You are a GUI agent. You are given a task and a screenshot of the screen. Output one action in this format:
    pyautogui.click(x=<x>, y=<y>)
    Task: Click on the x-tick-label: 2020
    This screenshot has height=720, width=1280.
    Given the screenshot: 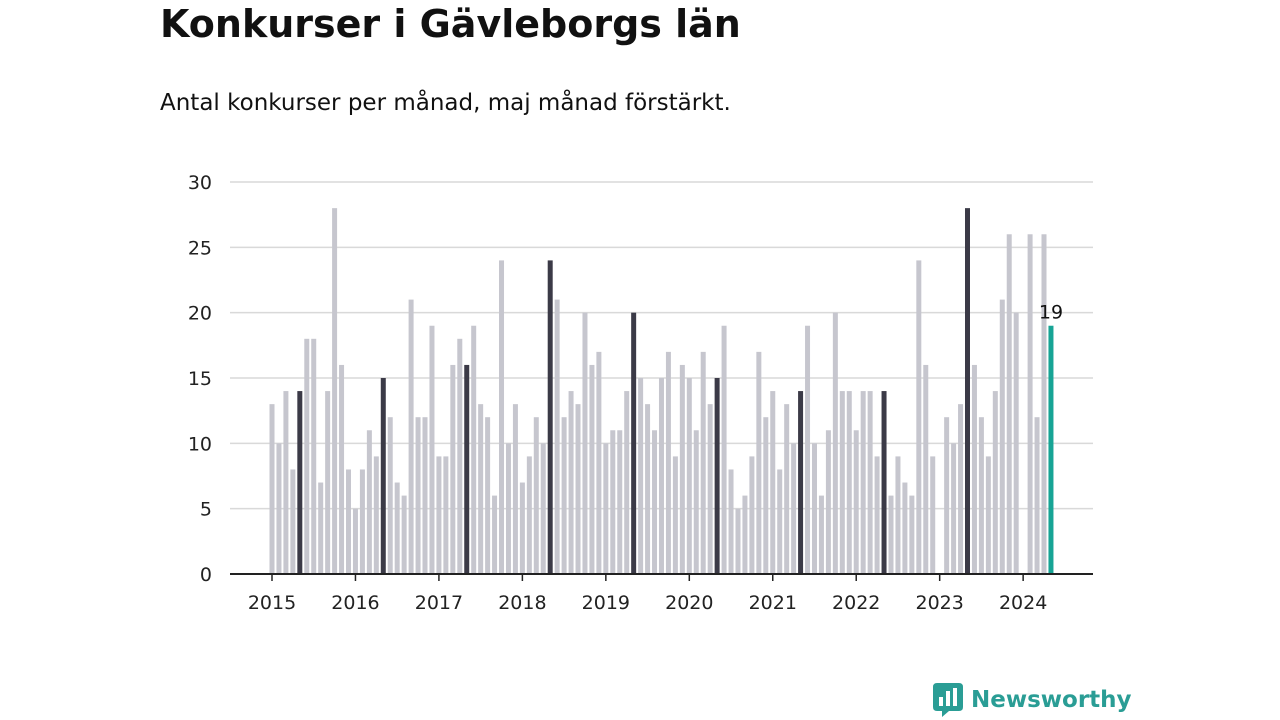 What is the action you would take?
    pyautogui.click(x=689, y=603)
    